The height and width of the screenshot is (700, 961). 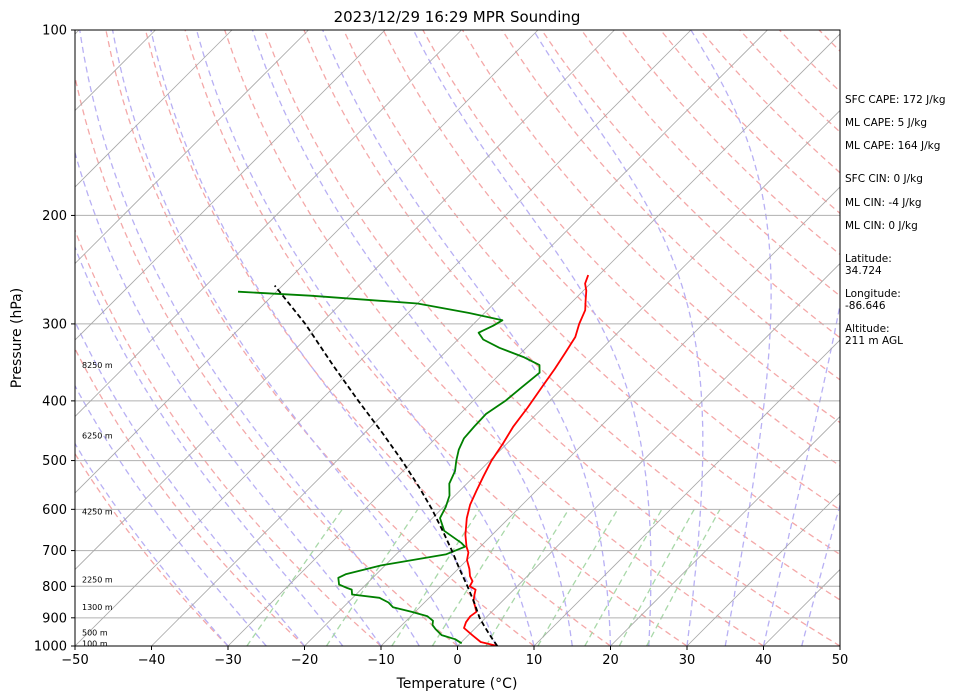 What do you see at coordinates (874, 341) in the screenshot?
I see `altitude-value: 211 m AGL` at bounding box center [874, 341].